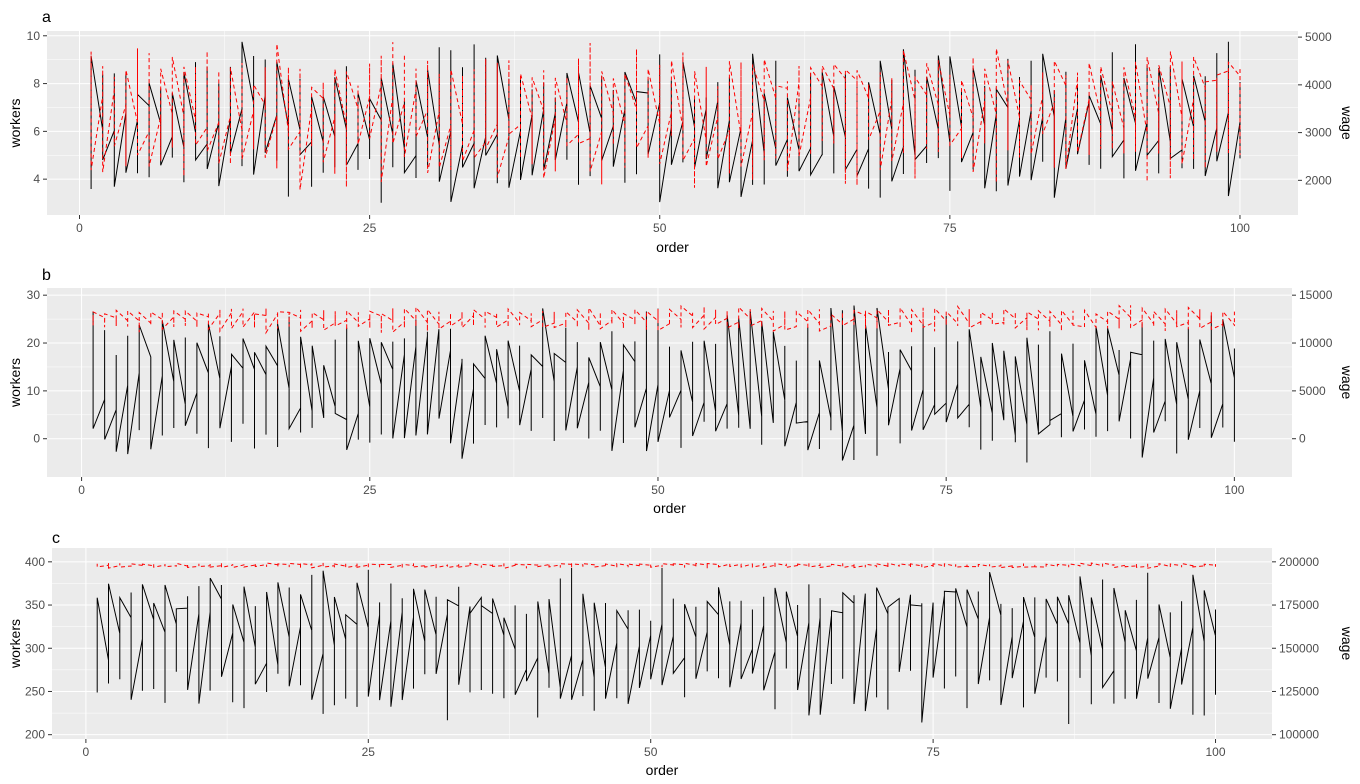  Describe the element at coordinates (1302, 439) in the screenshot. I see `y2-tick-label: 0` at that location.